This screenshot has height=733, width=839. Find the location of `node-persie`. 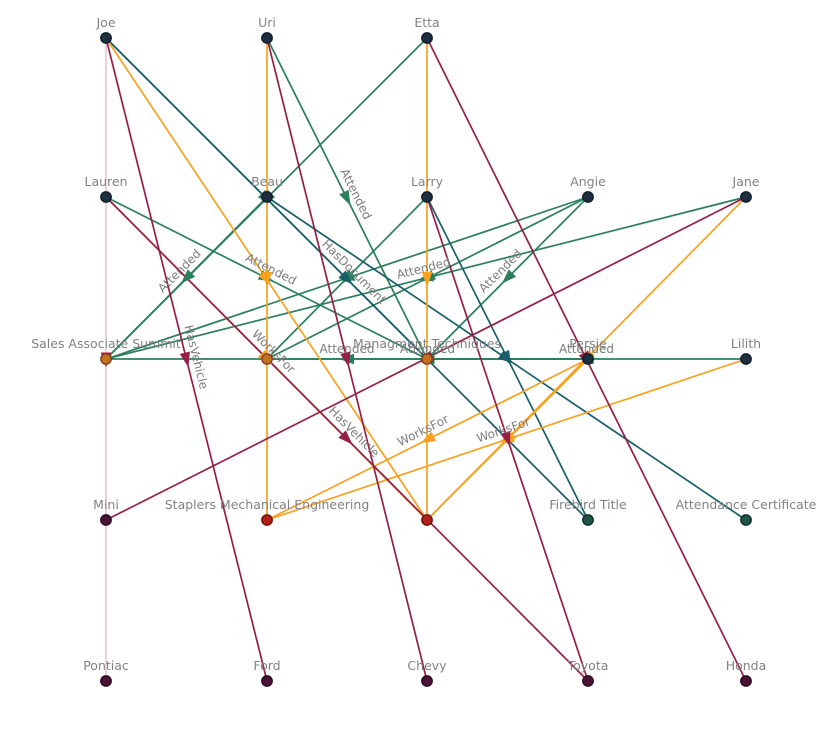

node-persie is located at coordinates (588, 359).